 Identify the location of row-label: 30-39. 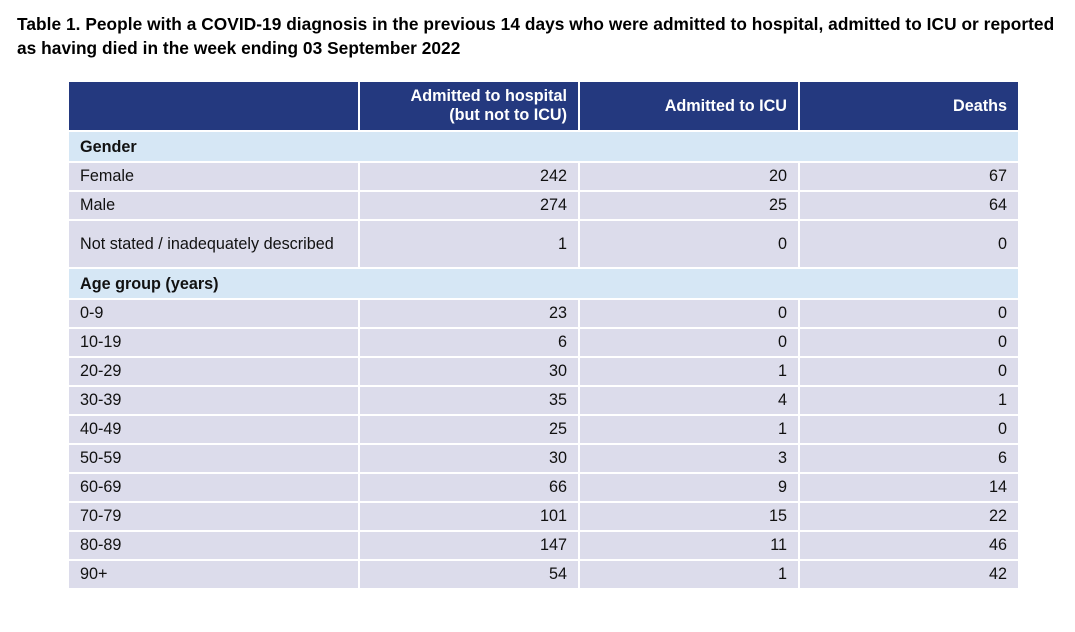
(213, 400).